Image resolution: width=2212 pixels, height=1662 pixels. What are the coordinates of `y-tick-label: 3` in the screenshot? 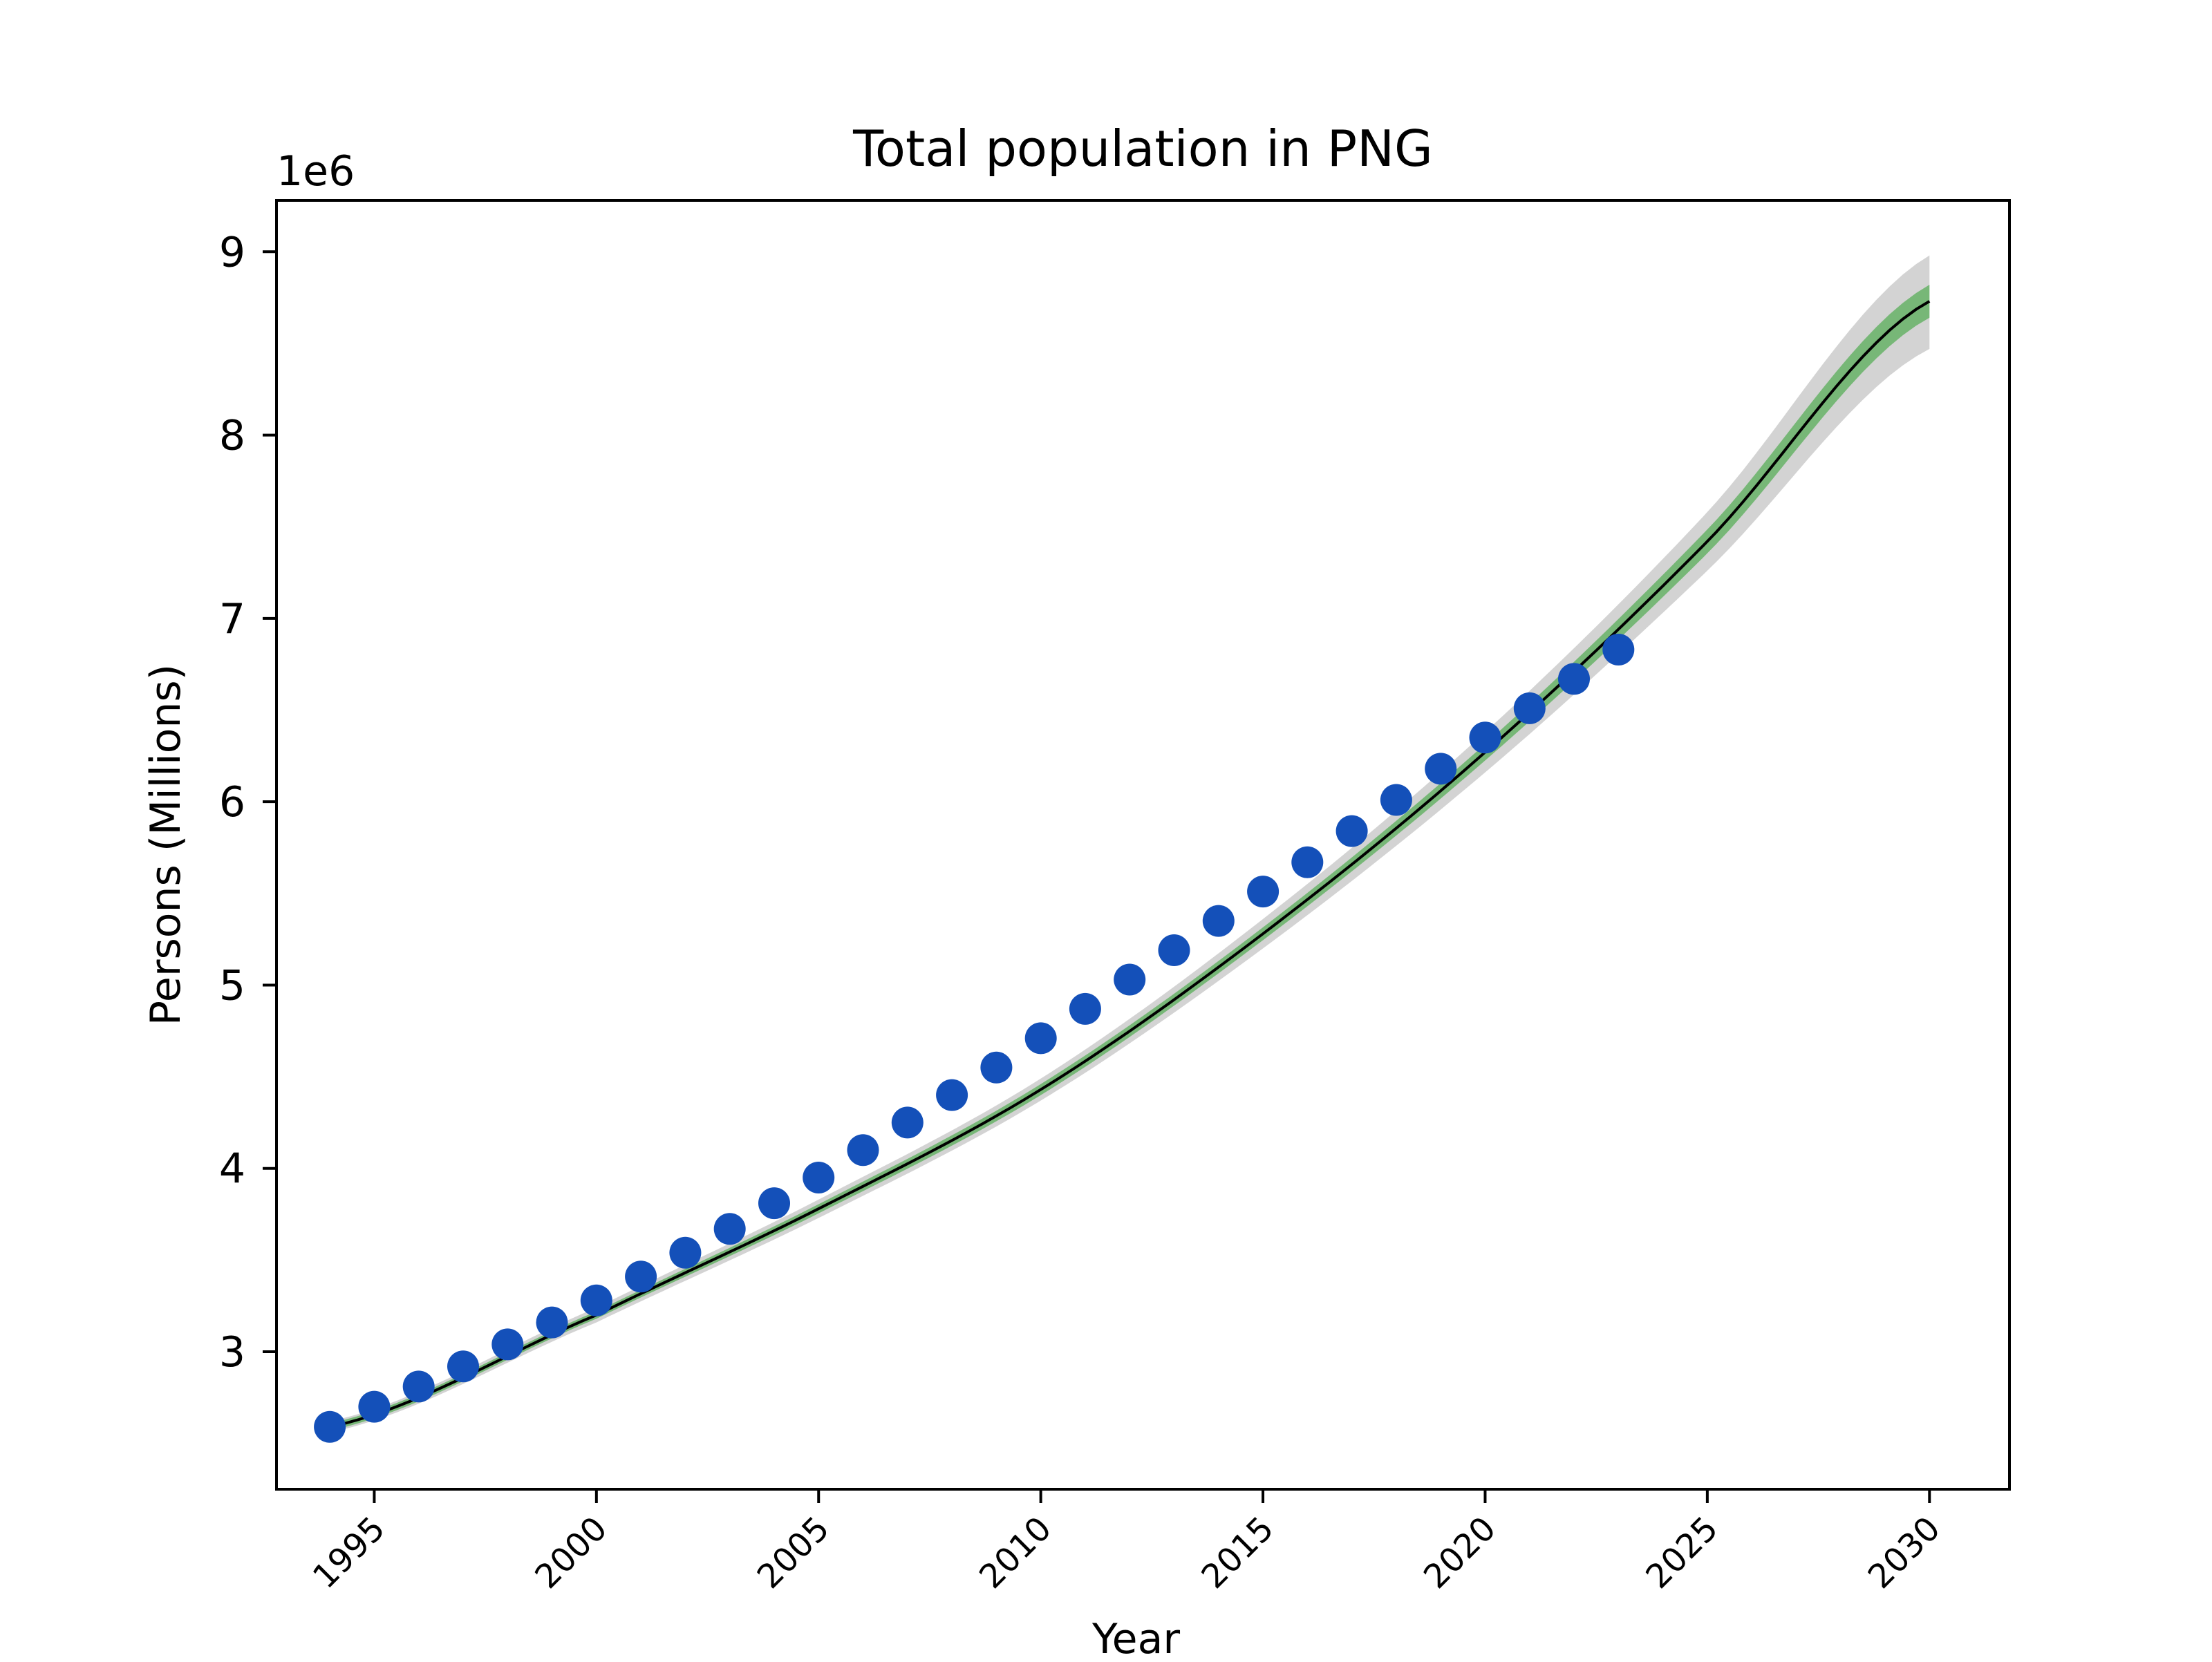 It's located at (232, 1352).